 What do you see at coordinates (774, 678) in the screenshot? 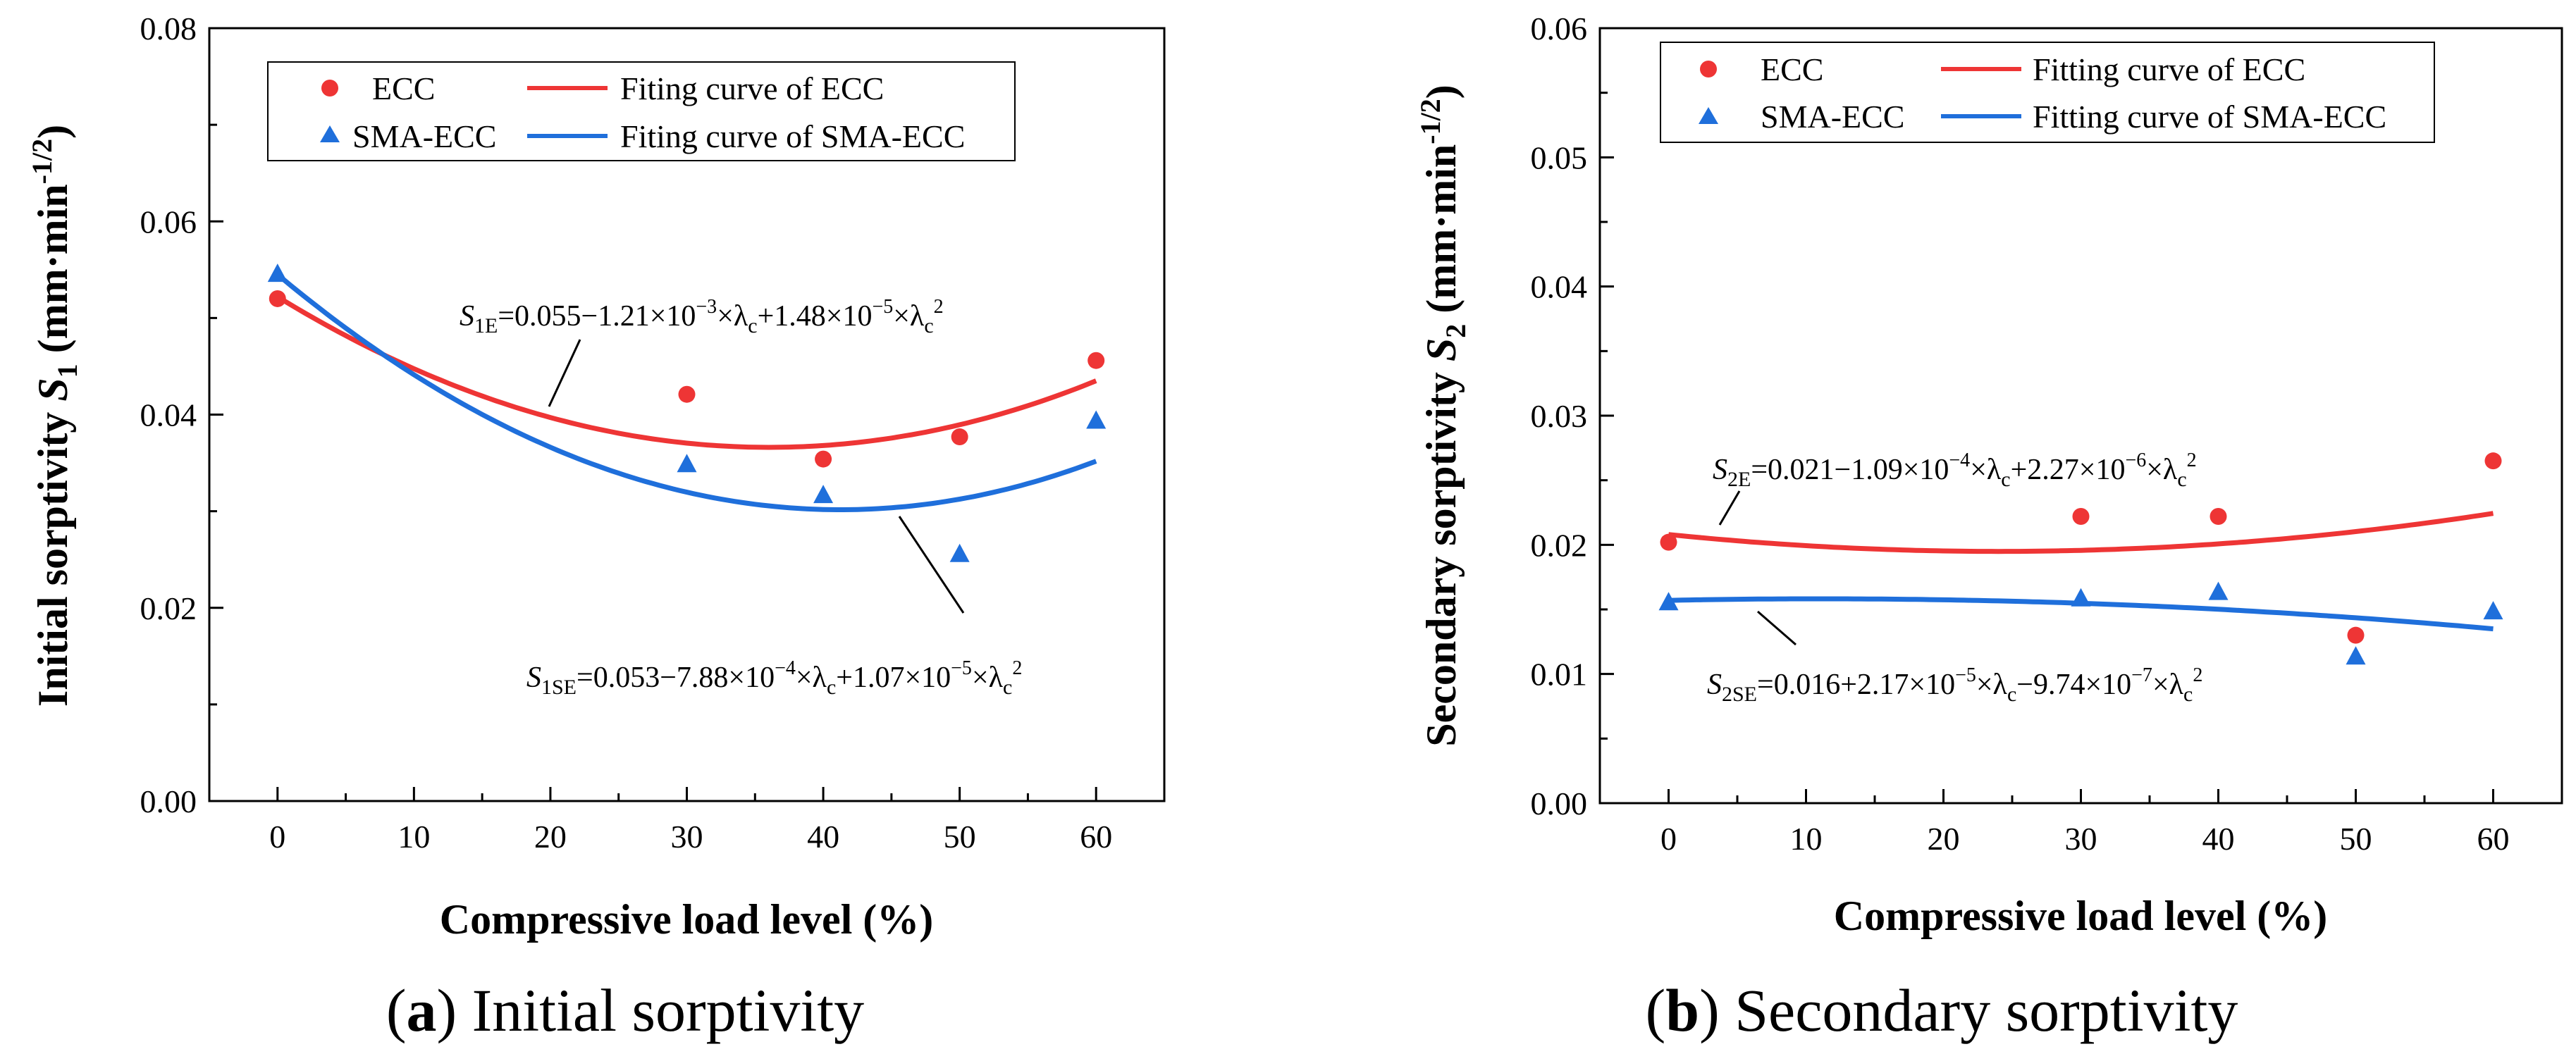
I see `equation-sma: S1SE=0.053−7.88×10−4×λc+1.07×10−5×λc2` at bounding box center [774, 678].